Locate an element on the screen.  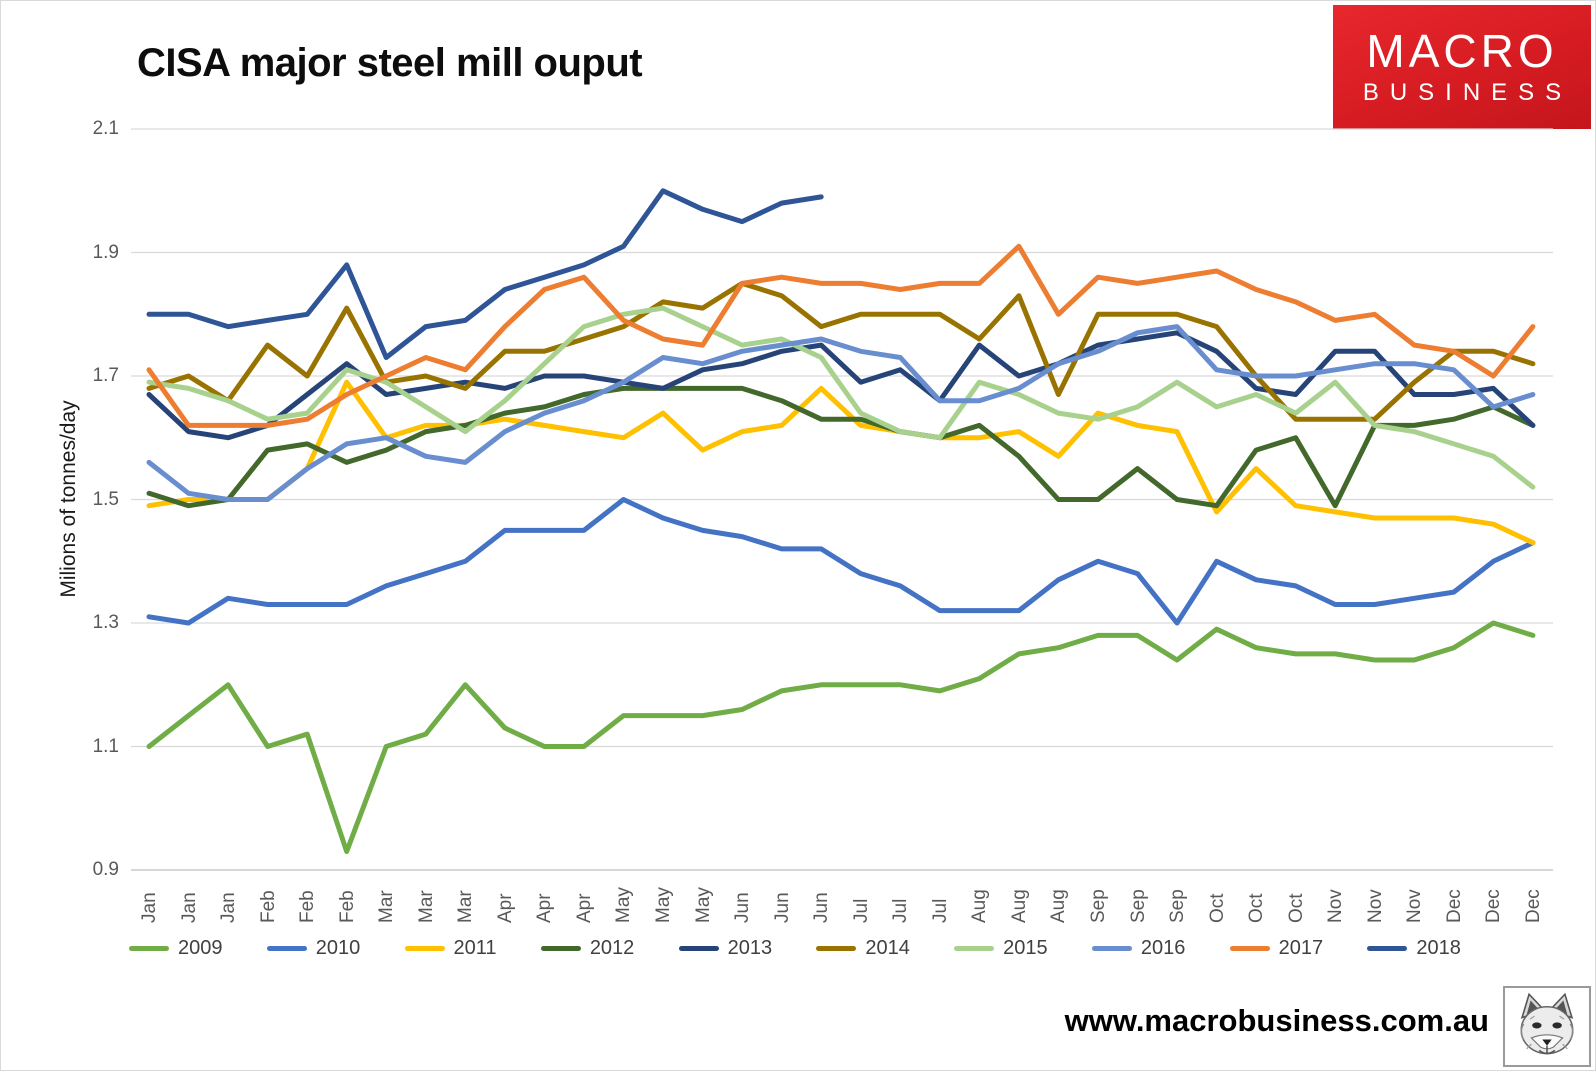
legend-label: 2017 is located at coordinates (1301, 948).